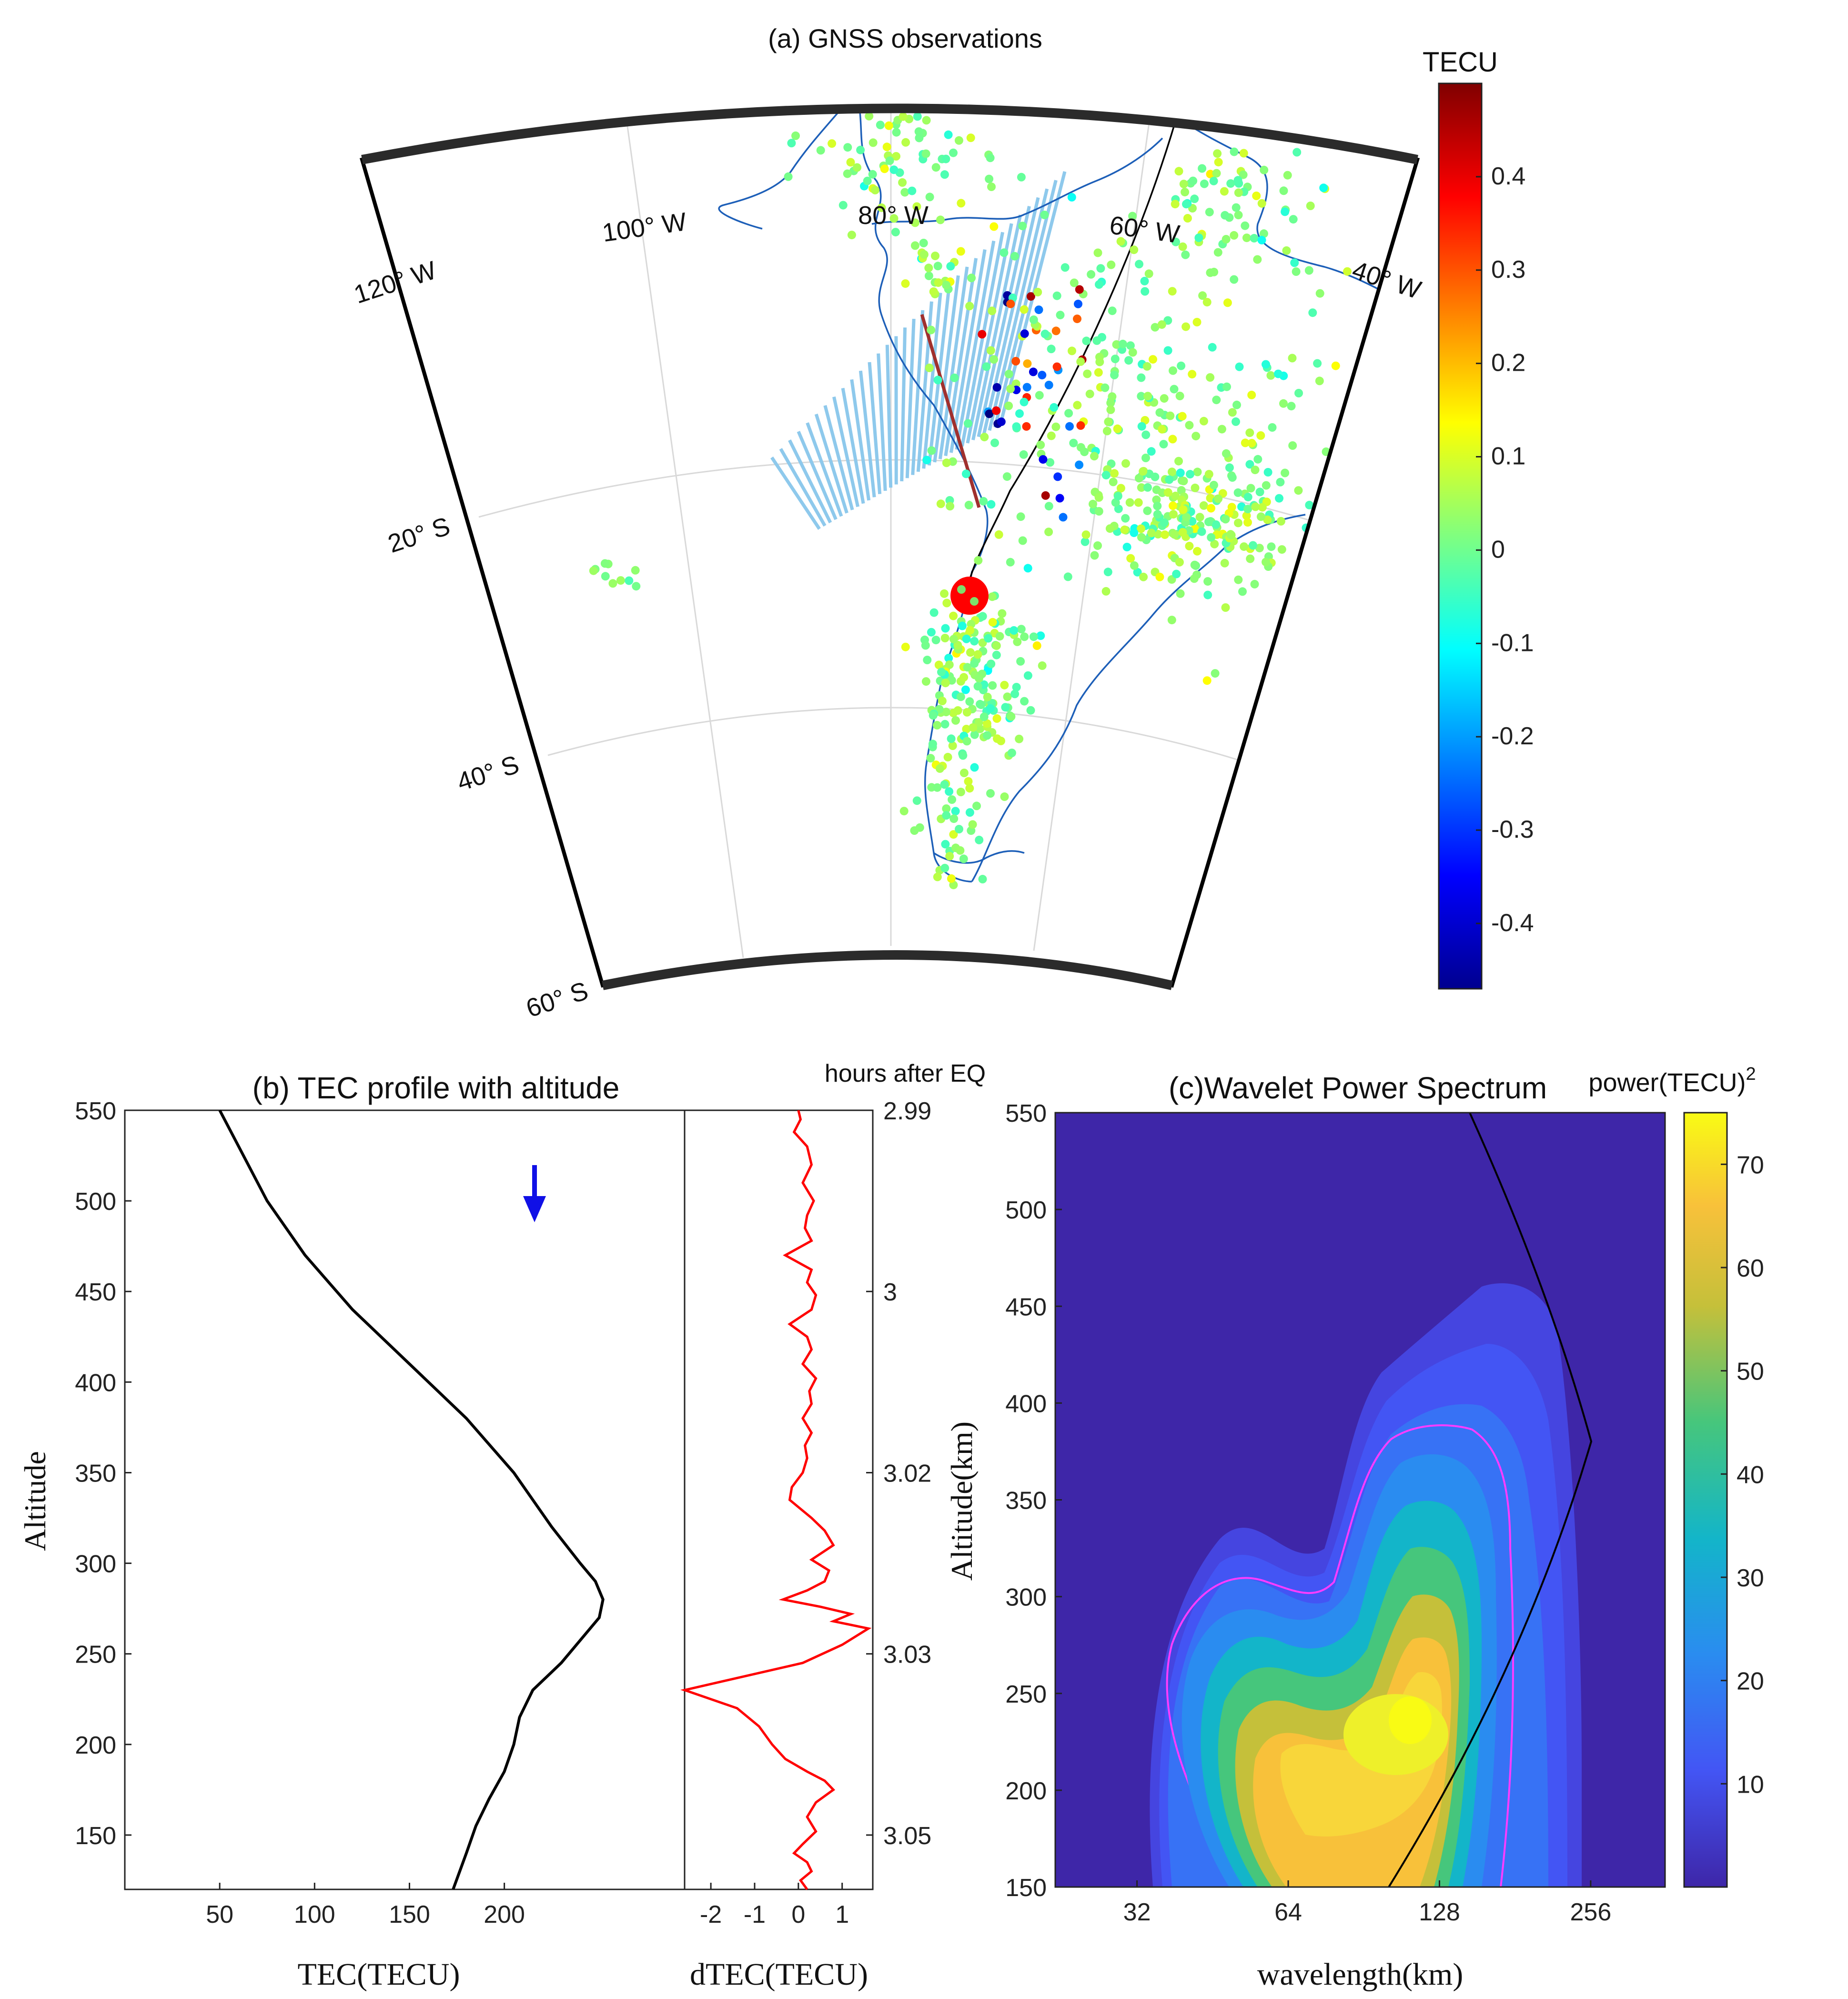 This screenshot has height=1999, width=1848. What do you see at coordinates (1360, 1500) in the screenshot?
I see `wavelet-spectrum` at bounding box center [1360, 1500].